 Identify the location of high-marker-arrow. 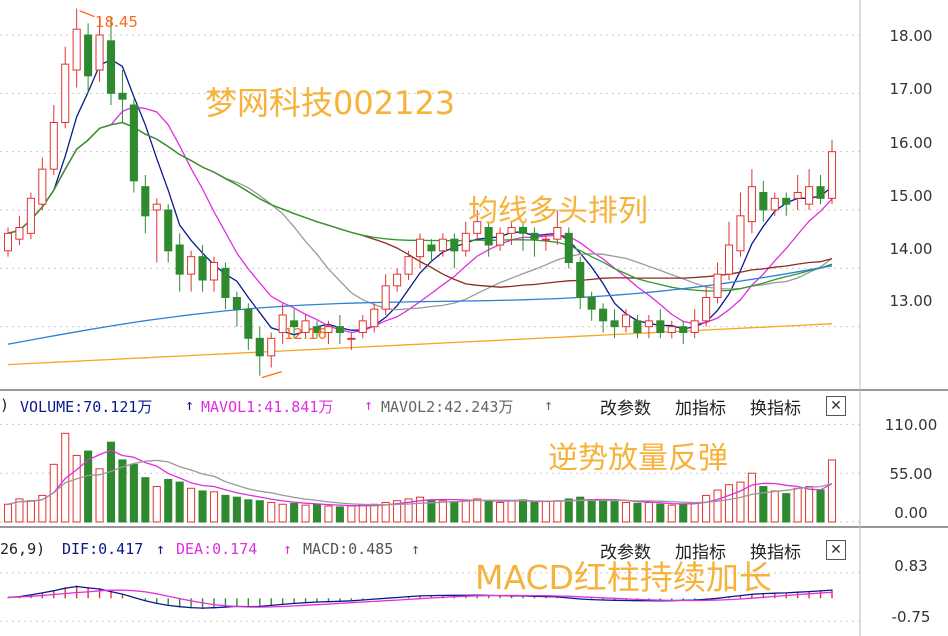
(87, 14).